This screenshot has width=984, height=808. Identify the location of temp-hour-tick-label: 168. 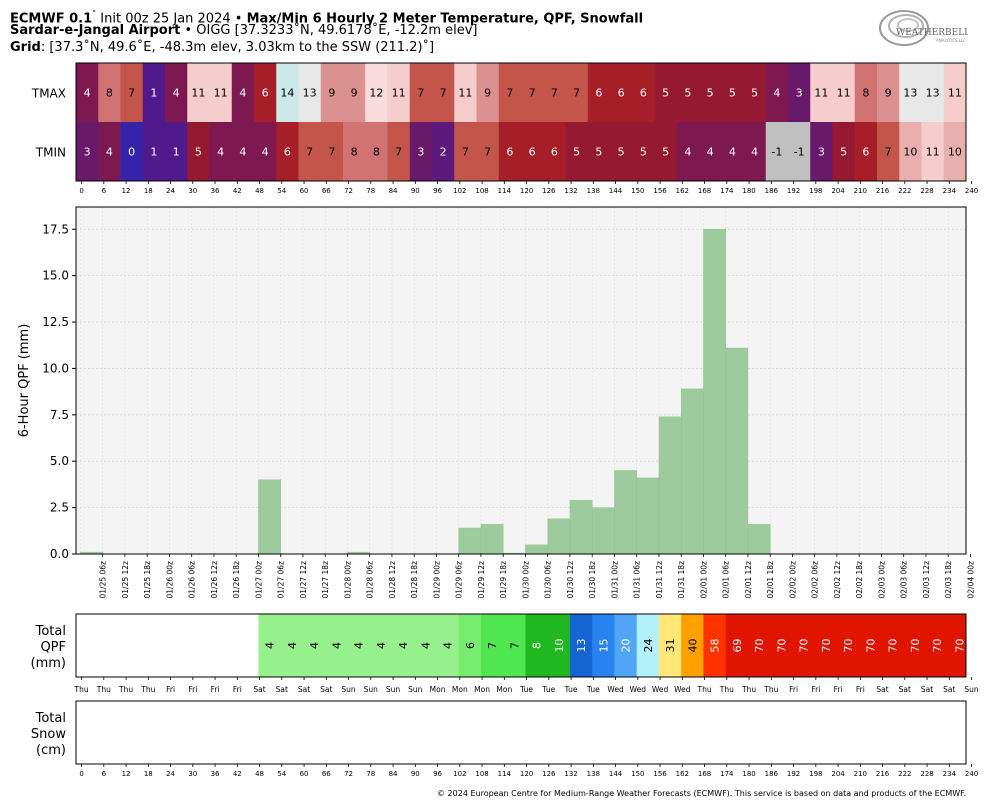
(704, 191).